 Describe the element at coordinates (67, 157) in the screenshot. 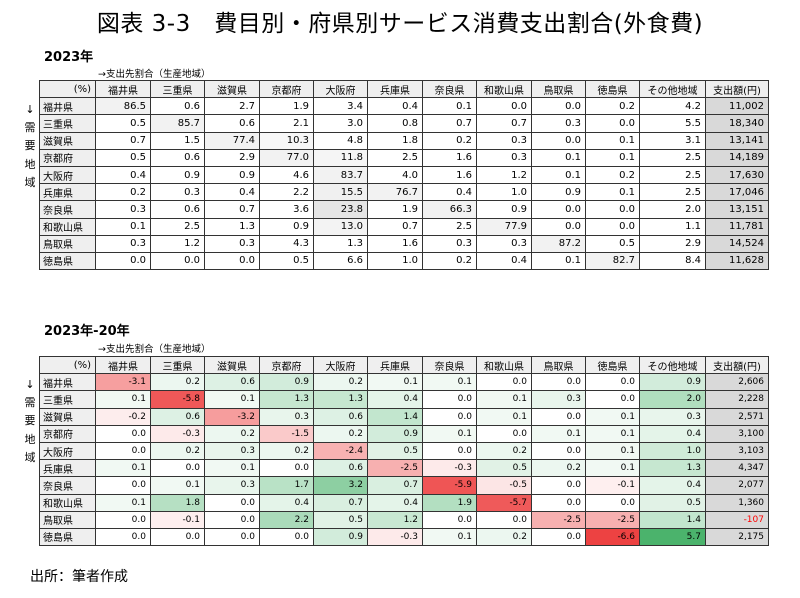

I see `row-label: 京都府` at that location.